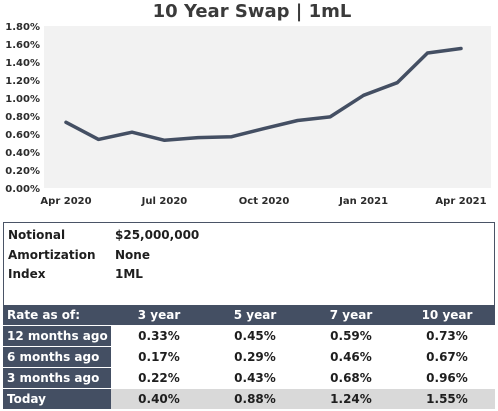 The height and width of the screenshot is (411, 498). I want to click on y-tick-label: 0.00%, so click(22, 189).